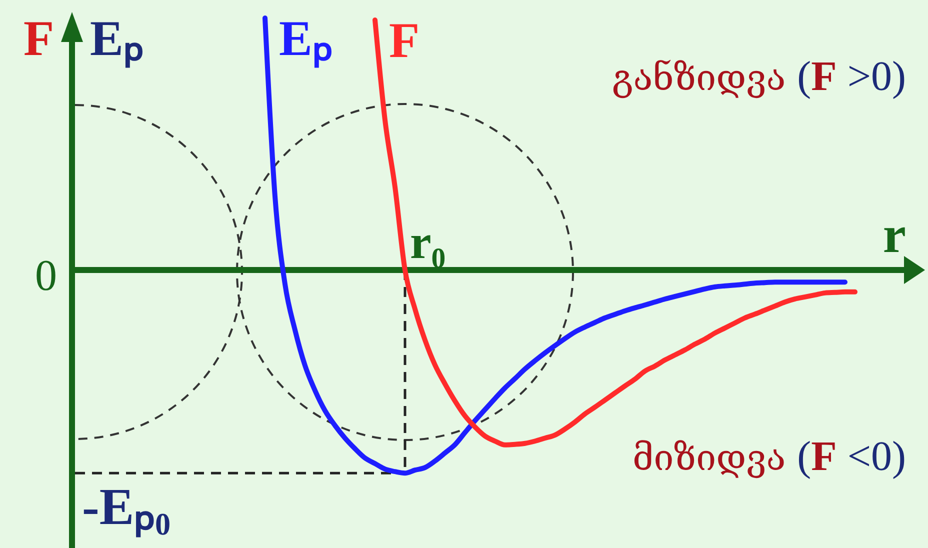 This screenshot has height=548, width=928. What do you see at coordinates (46, 275) in the screenshot?
I see `text: 0` at bounding box center [46, 275].